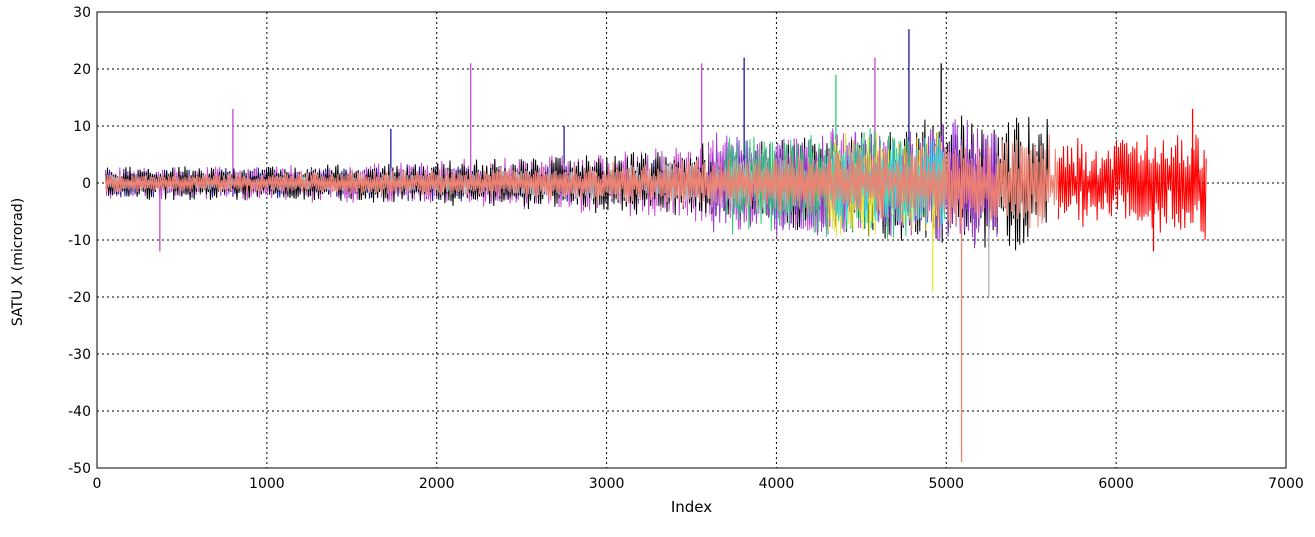 This screenshot has height=537, width=1315. What do you see at coordinates (82, 127) in the screenshot?
I see `y-tick-label: 10` at bounding box center [82, 127].